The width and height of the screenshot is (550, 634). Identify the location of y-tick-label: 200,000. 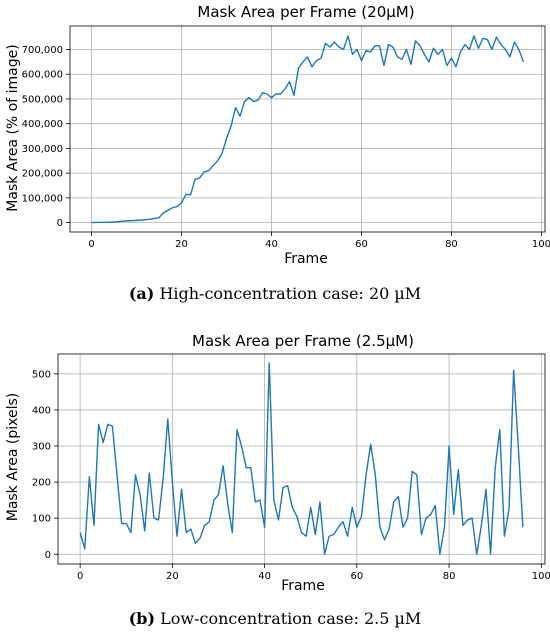
(42, 174).